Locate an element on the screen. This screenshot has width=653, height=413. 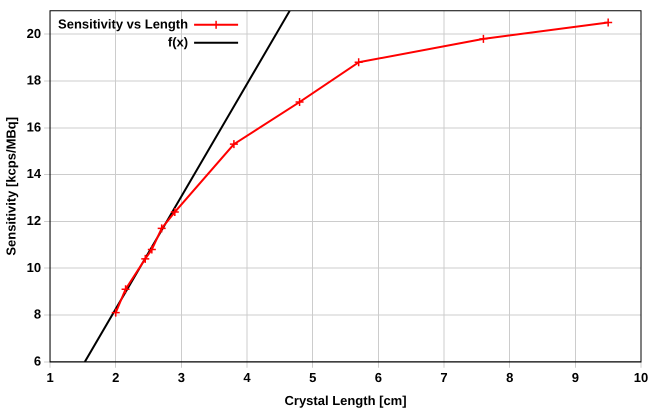
x-tick-label: 1 is located at coordinates (50, 378).